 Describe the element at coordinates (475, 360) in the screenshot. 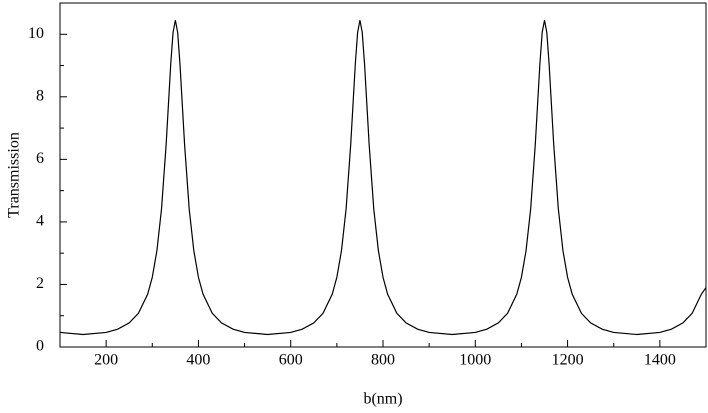

I see `x-tick-label: 1000` at that location.